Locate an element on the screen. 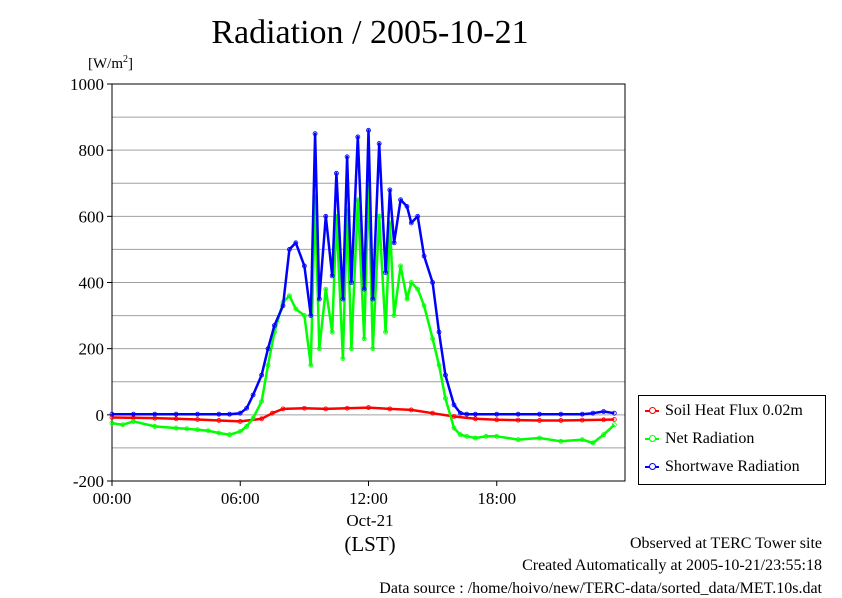 Image resolution: width=842 pixels, height=598 pixels. legend-label: Soil Heat Flux 0.02m is located at coordinates (734, 410).